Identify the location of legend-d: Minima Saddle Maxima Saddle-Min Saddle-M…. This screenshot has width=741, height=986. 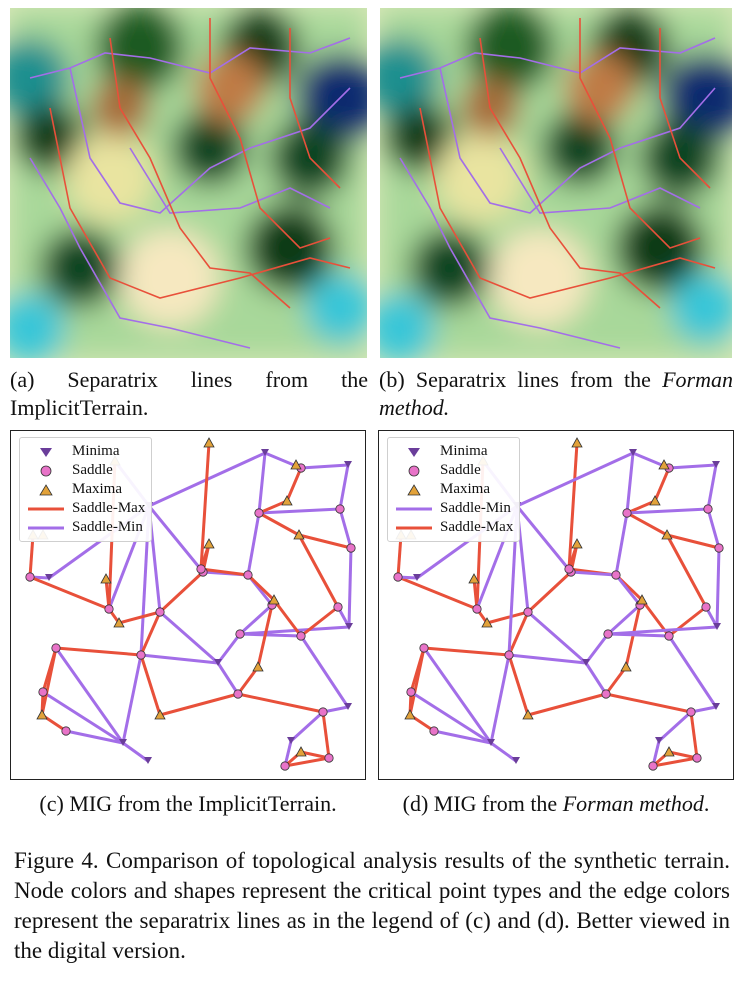
(454, 489).